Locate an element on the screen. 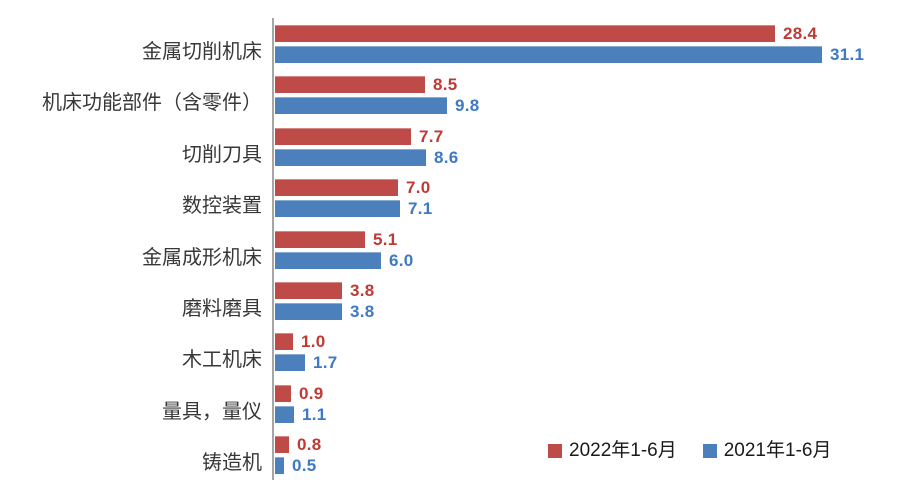 The height and width of the screenshot is (501, 900). legend: 2022年1-6月 2021年1-6月 is located at coordinates (689, 451).